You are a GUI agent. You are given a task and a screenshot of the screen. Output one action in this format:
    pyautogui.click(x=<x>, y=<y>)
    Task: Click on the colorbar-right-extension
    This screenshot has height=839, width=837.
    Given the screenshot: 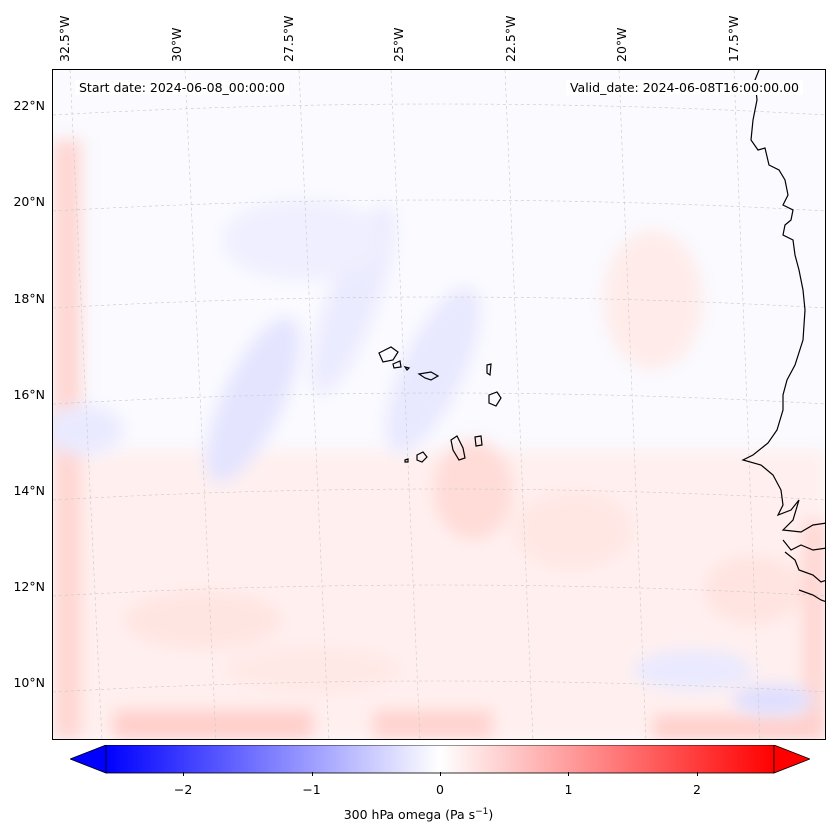 What is the action you would take?
    pyautogui.click(x=791, y=759)
    